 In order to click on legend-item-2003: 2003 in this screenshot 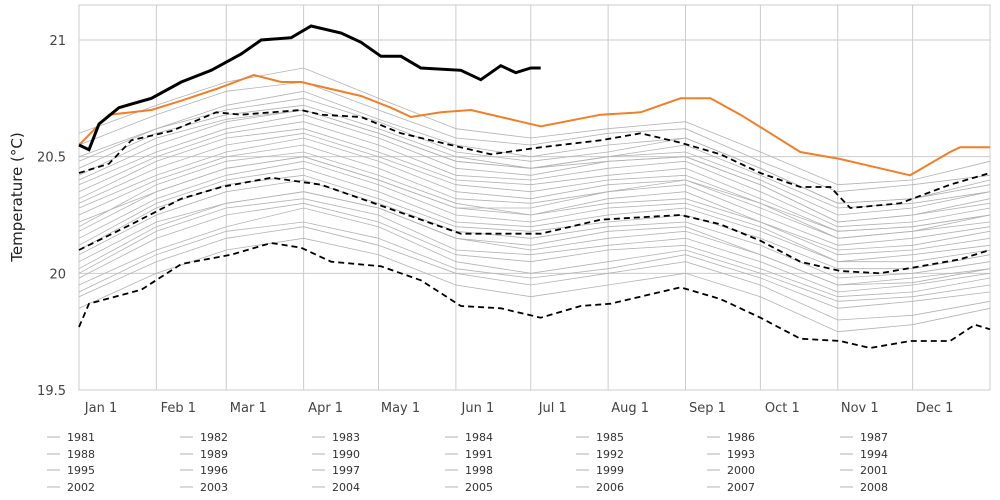, I will do `click(204, 487)`.